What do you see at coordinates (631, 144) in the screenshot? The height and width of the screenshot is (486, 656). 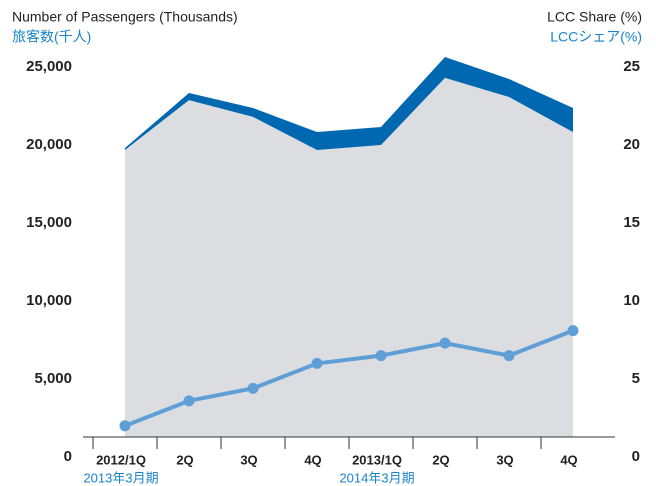 I see `y2-tick-label: 20` at bounding box center [631, 144].